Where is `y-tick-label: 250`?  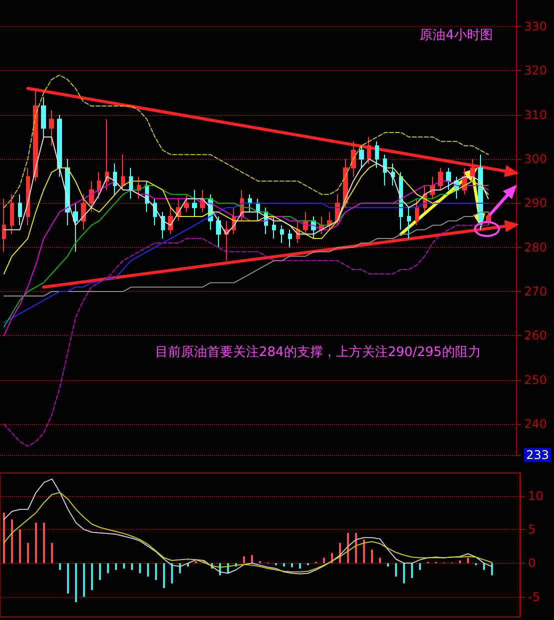
y-tick-label: 250 is located at coordinates (535, 379).